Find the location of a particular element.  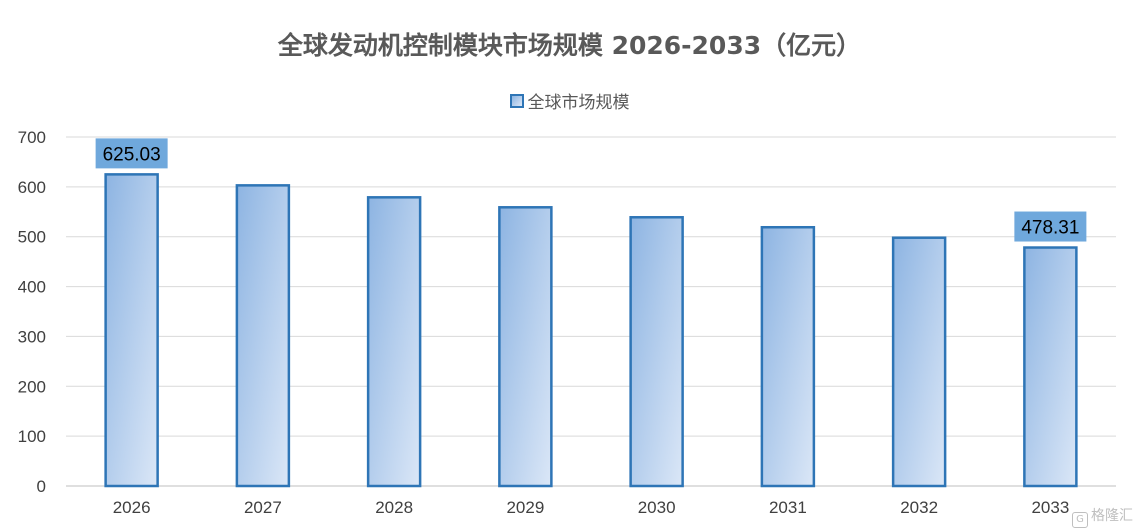

watermark: G 格隆汇 is located at coordinates (1102, 516).